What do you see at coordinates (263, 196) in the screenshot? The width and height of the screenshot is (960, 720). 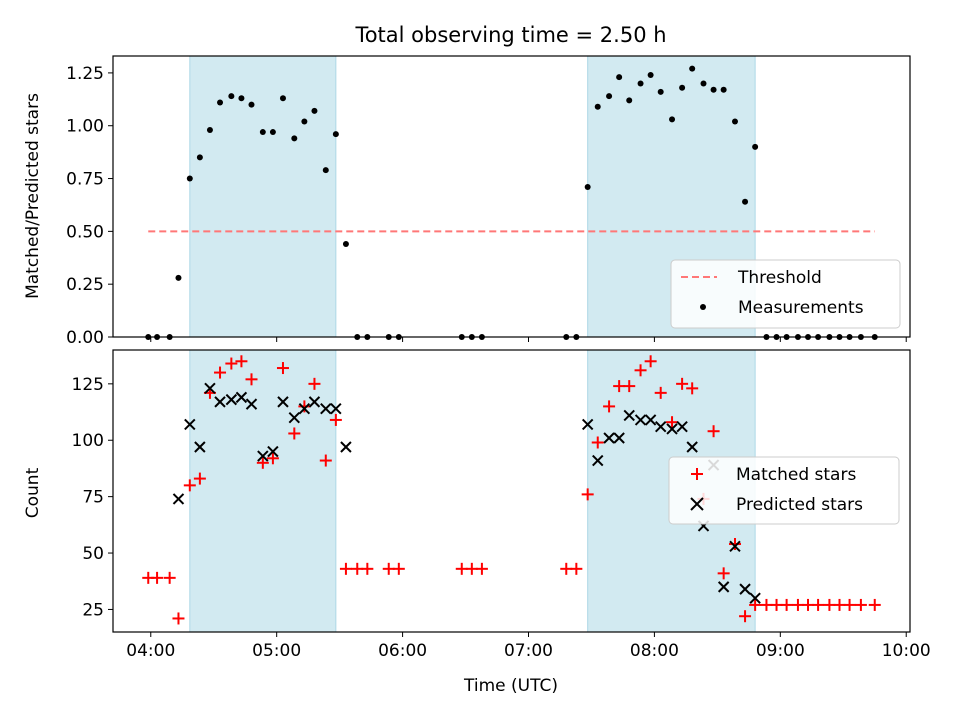 I see `observing-window-band` at bounding box center [263, 196].